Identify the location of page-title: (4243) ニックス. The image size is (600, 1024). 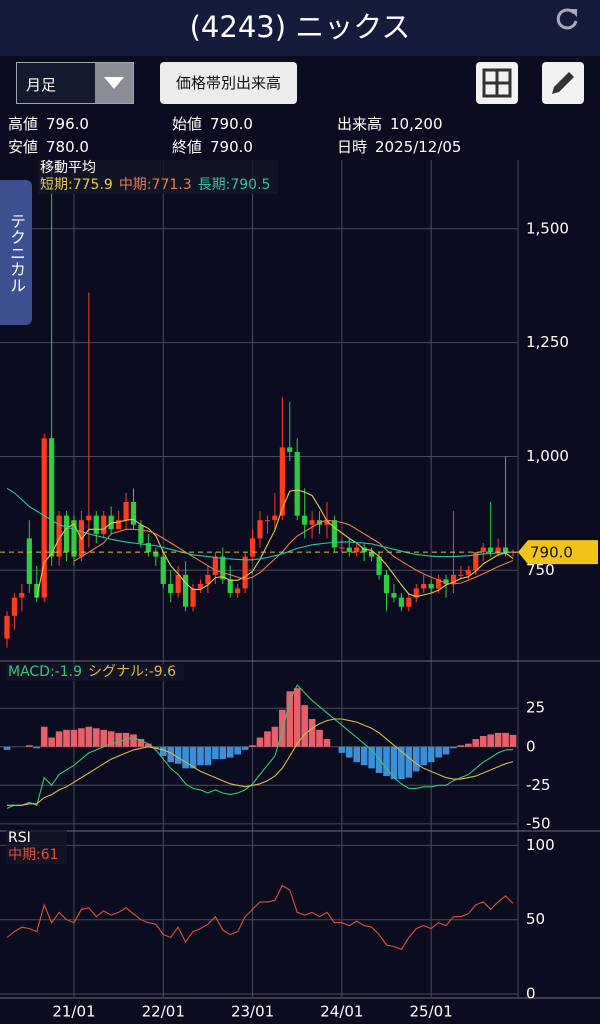
(300, 27).